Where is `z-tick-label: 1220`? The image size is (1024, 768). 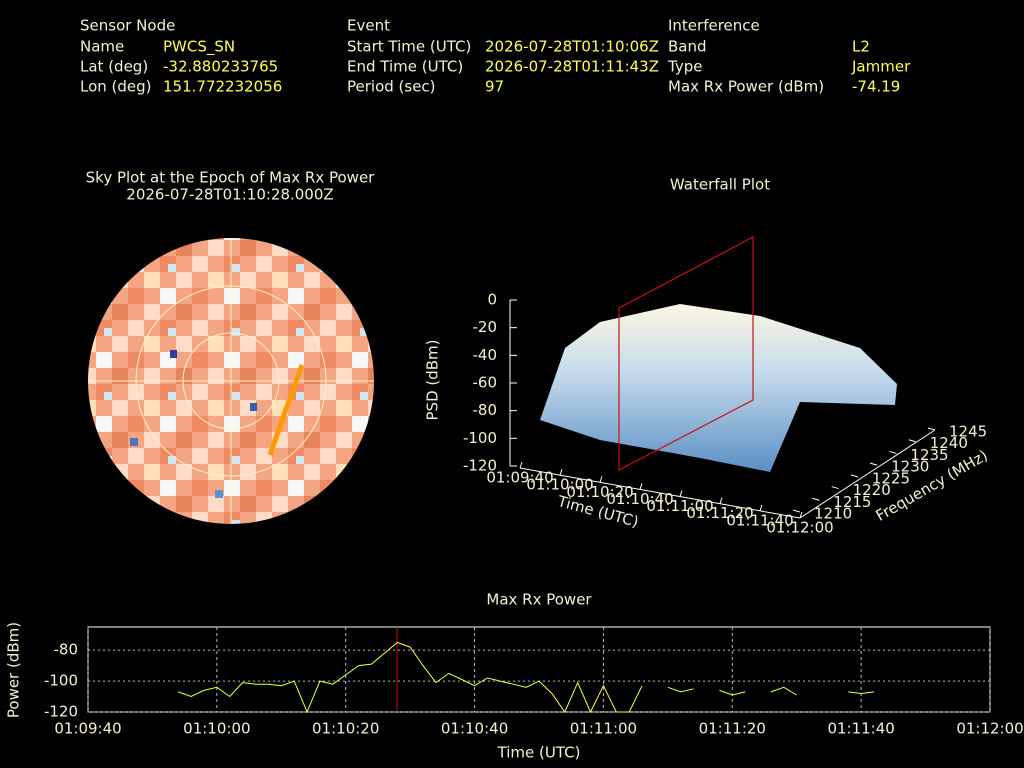
z-tick-label: 1220 is located at coordinates (872, 490).